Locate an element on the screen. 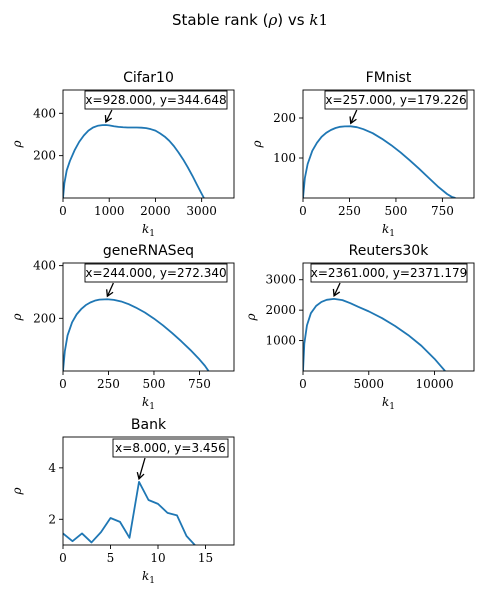 This screenshot has width=500, height=600. y-tick-label: 1000 is located at coordinates (280, 341).